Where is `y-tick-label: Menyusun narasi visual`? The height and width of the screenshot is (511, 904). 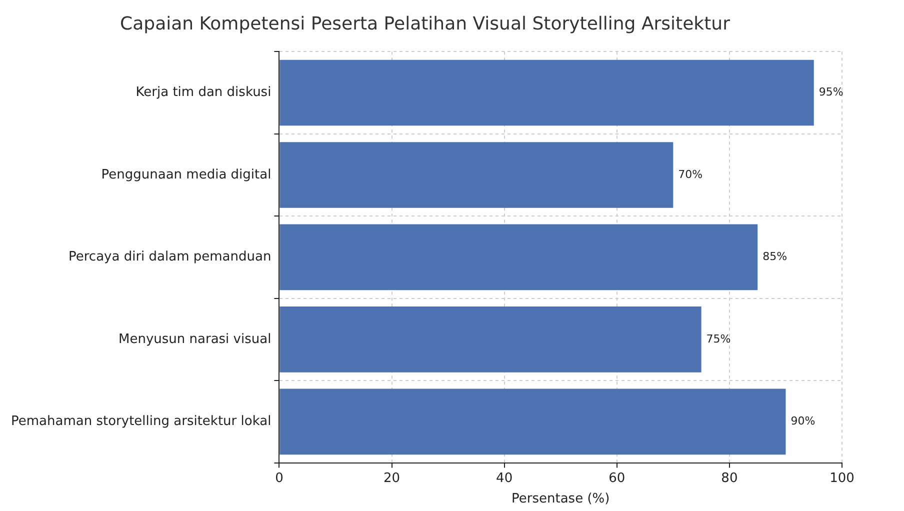 y-tick-label: Menyusun narasi visual is located at coordinates (195, 339).